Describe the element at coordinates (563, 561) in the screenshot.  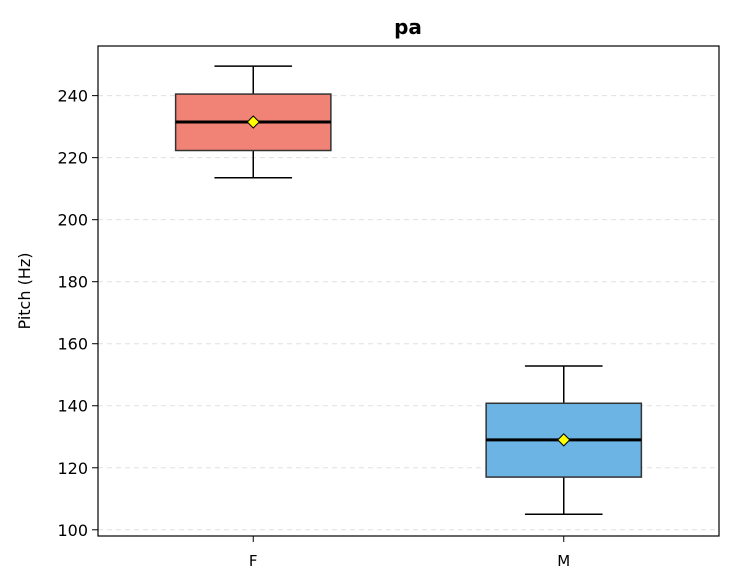
I see `x-tick-label: M` at that location.